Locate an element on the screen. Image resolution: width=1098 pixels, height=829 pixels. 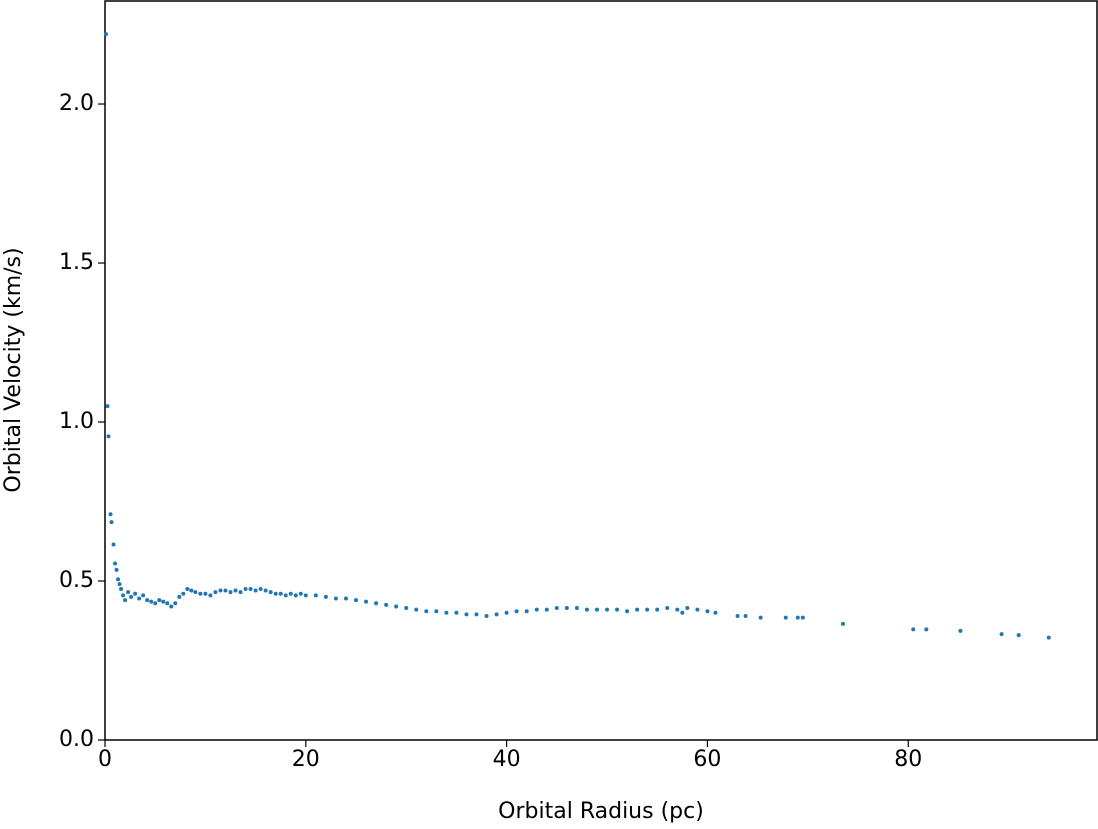
y-tick-label: 0.0 is located at coordinates (76, 739).